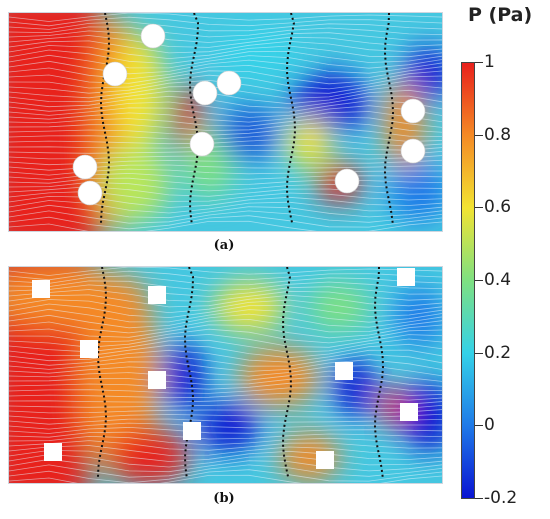 The image size is (550, 519). Describe the element at coordinates (501, 498) in the screenshot. I see `colorbar-tick-label: -0.2` at that location.